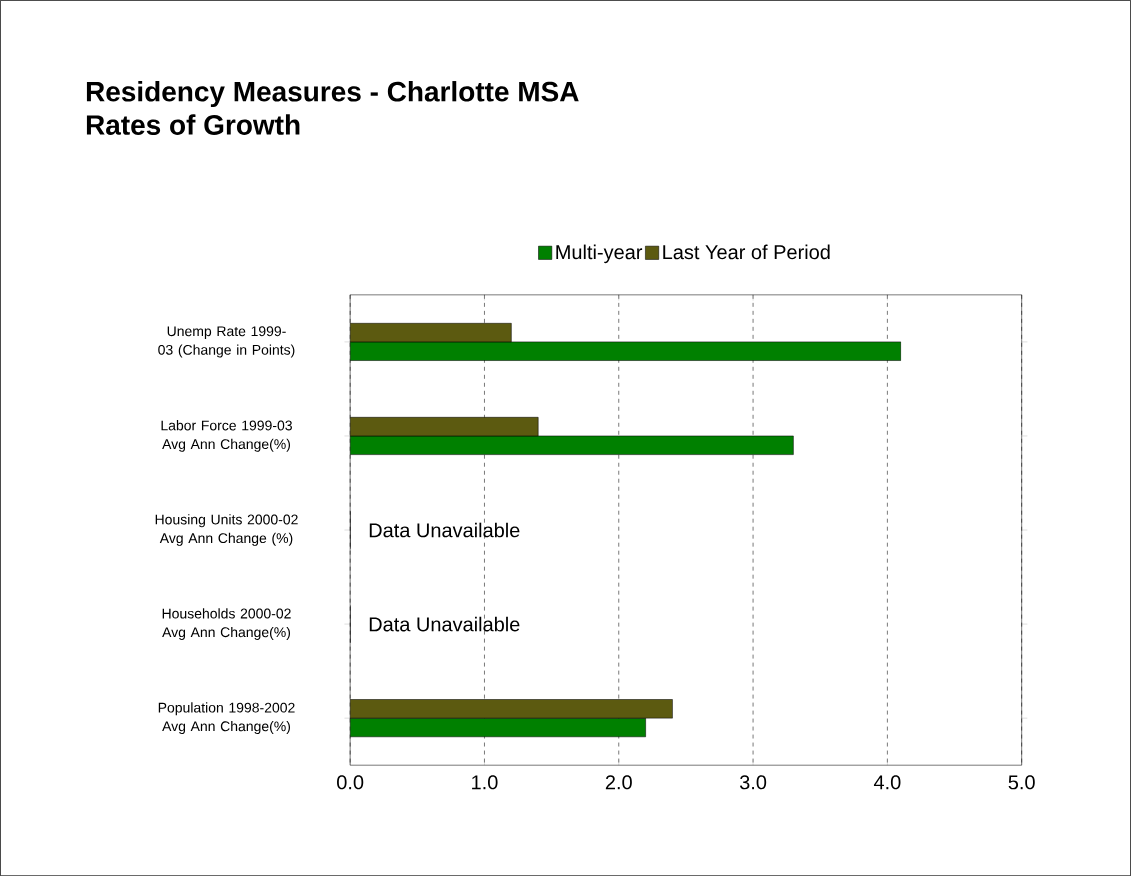 This screenshot has width=1131, height=876. I want to click on x-tick-label: 2.0, so click(618, 782).